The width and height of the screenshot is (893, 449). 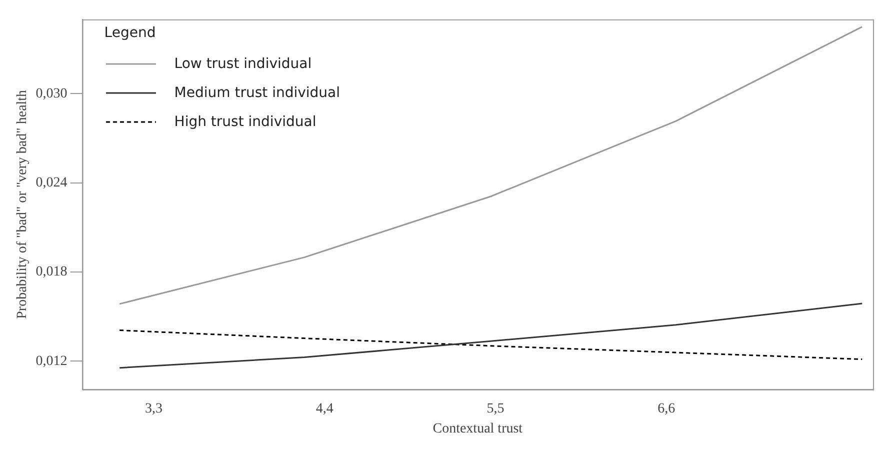 I want to click on line-series, so click(x=490, y=345).